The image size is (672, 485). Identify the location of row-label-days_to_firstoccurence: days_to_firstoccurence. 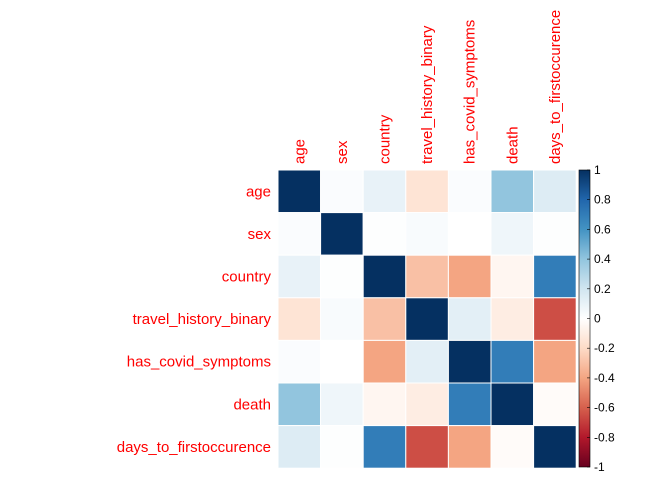
(194, 447).